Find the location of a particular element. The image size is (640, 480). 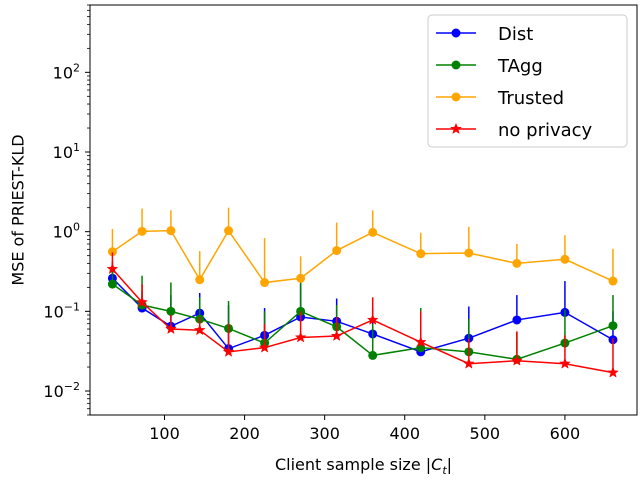

x-axis-label: Client sample size |Ct| is located at coordinates (363, 466).